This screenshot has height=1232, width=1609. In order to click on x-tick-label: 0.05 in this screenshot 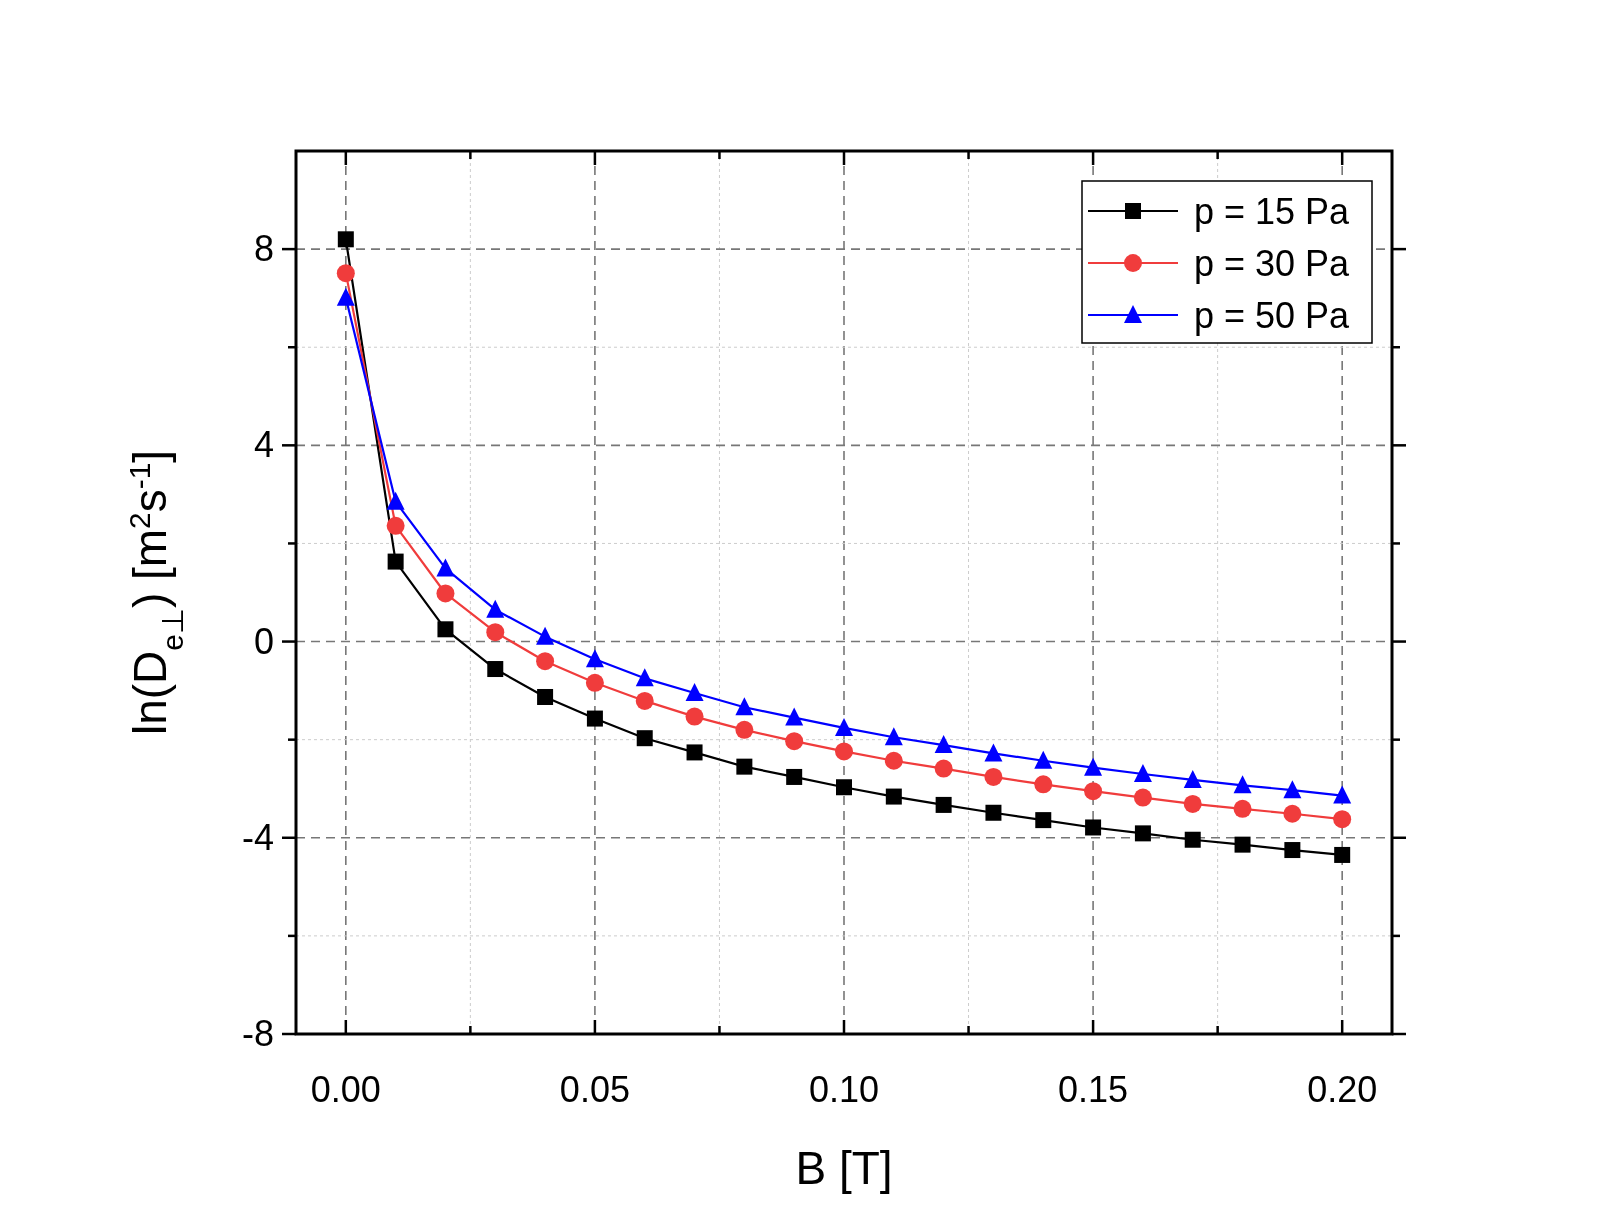, I will do `click(594, 1089)`.